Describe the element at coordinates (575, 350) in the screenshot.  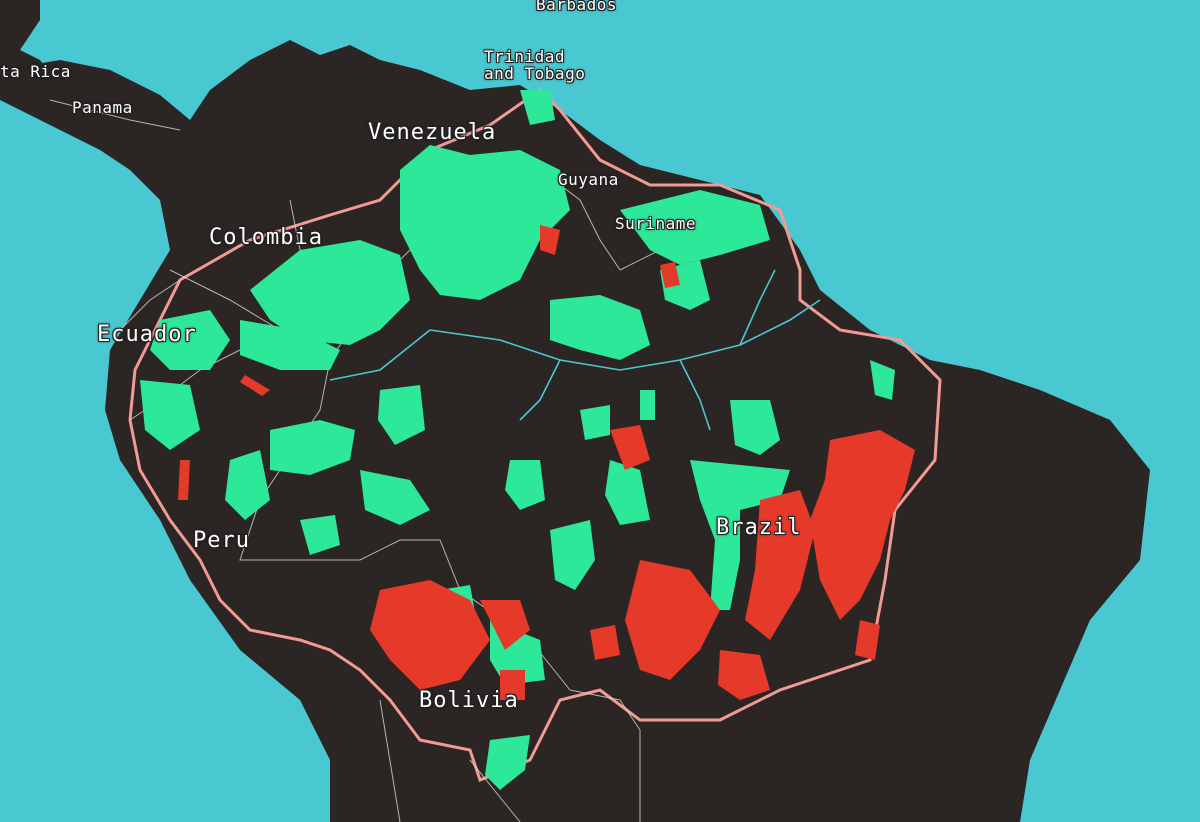
I see `rivers` at that location.